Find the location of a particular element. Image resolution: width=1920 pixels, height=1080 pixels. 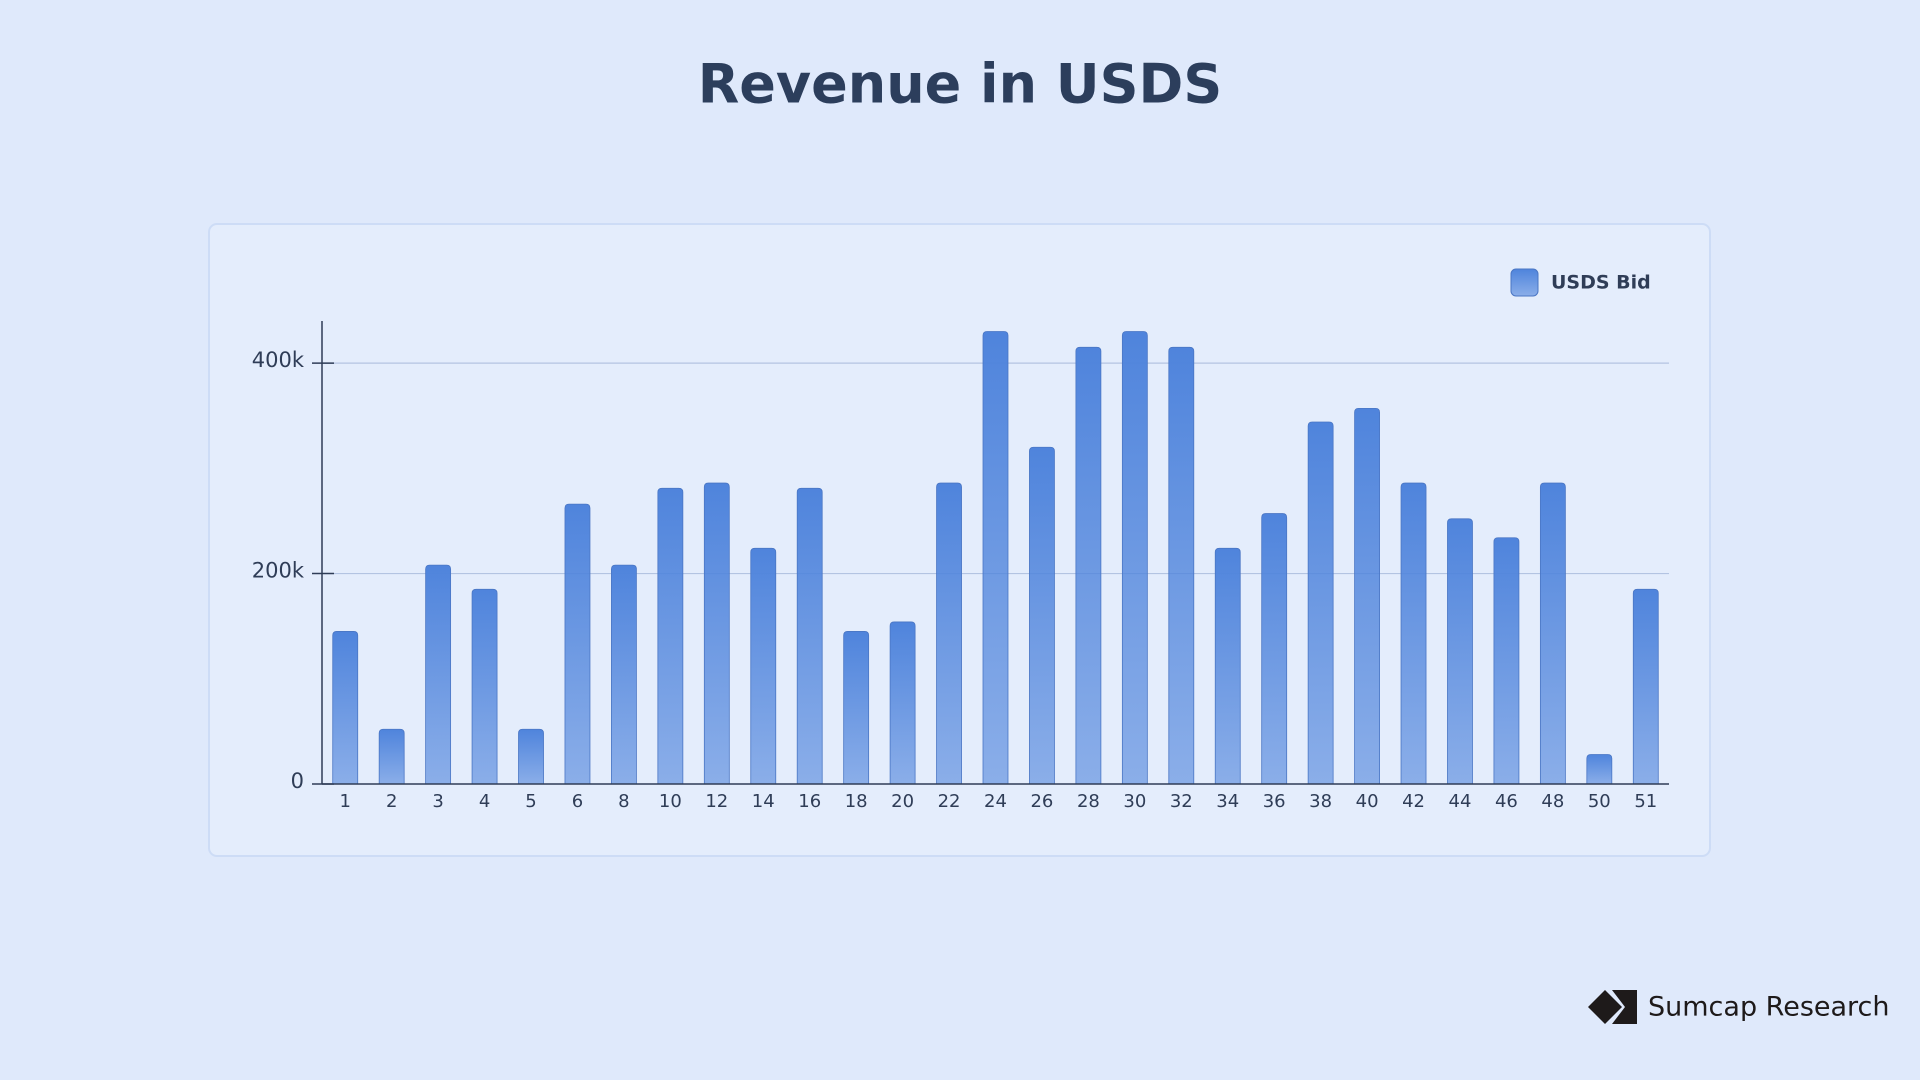

logo is located at coordinates (1612, 1007).